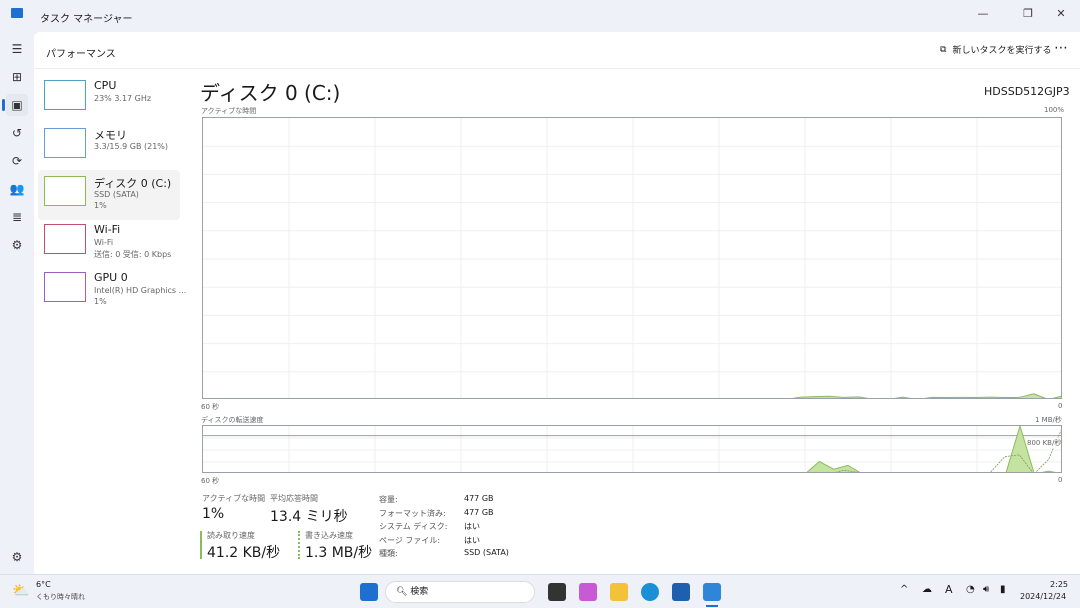 The image size is (1080, 608). I want to click on app-icon, so click(17, 13).